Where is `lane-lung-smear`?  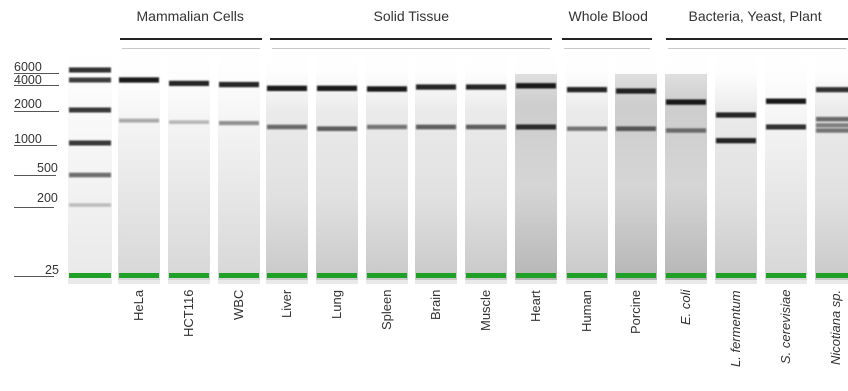
lane-lung-smear is located at coordinates (337, 177).